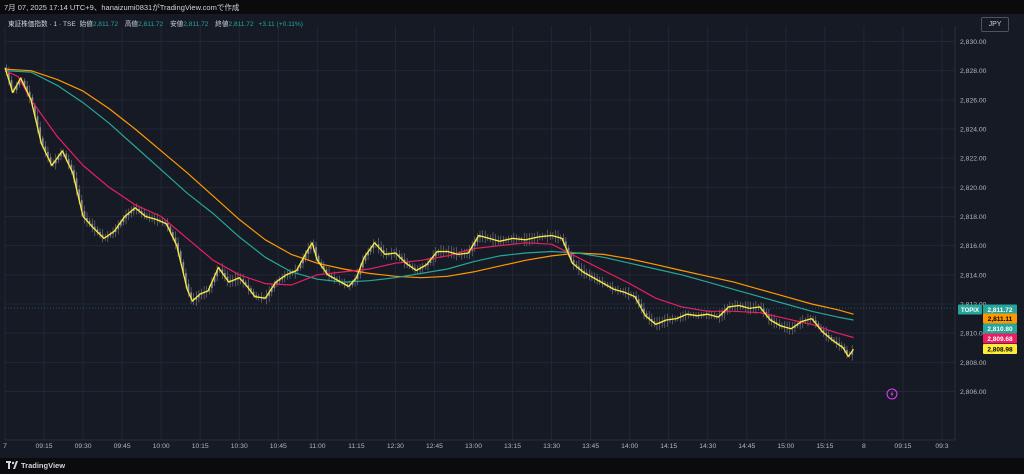 This screenshot has height=474, width=1024. Describe the element at coordinates (177, 24) in the screenshot. I see `legend-low-label: 安値` at that location.